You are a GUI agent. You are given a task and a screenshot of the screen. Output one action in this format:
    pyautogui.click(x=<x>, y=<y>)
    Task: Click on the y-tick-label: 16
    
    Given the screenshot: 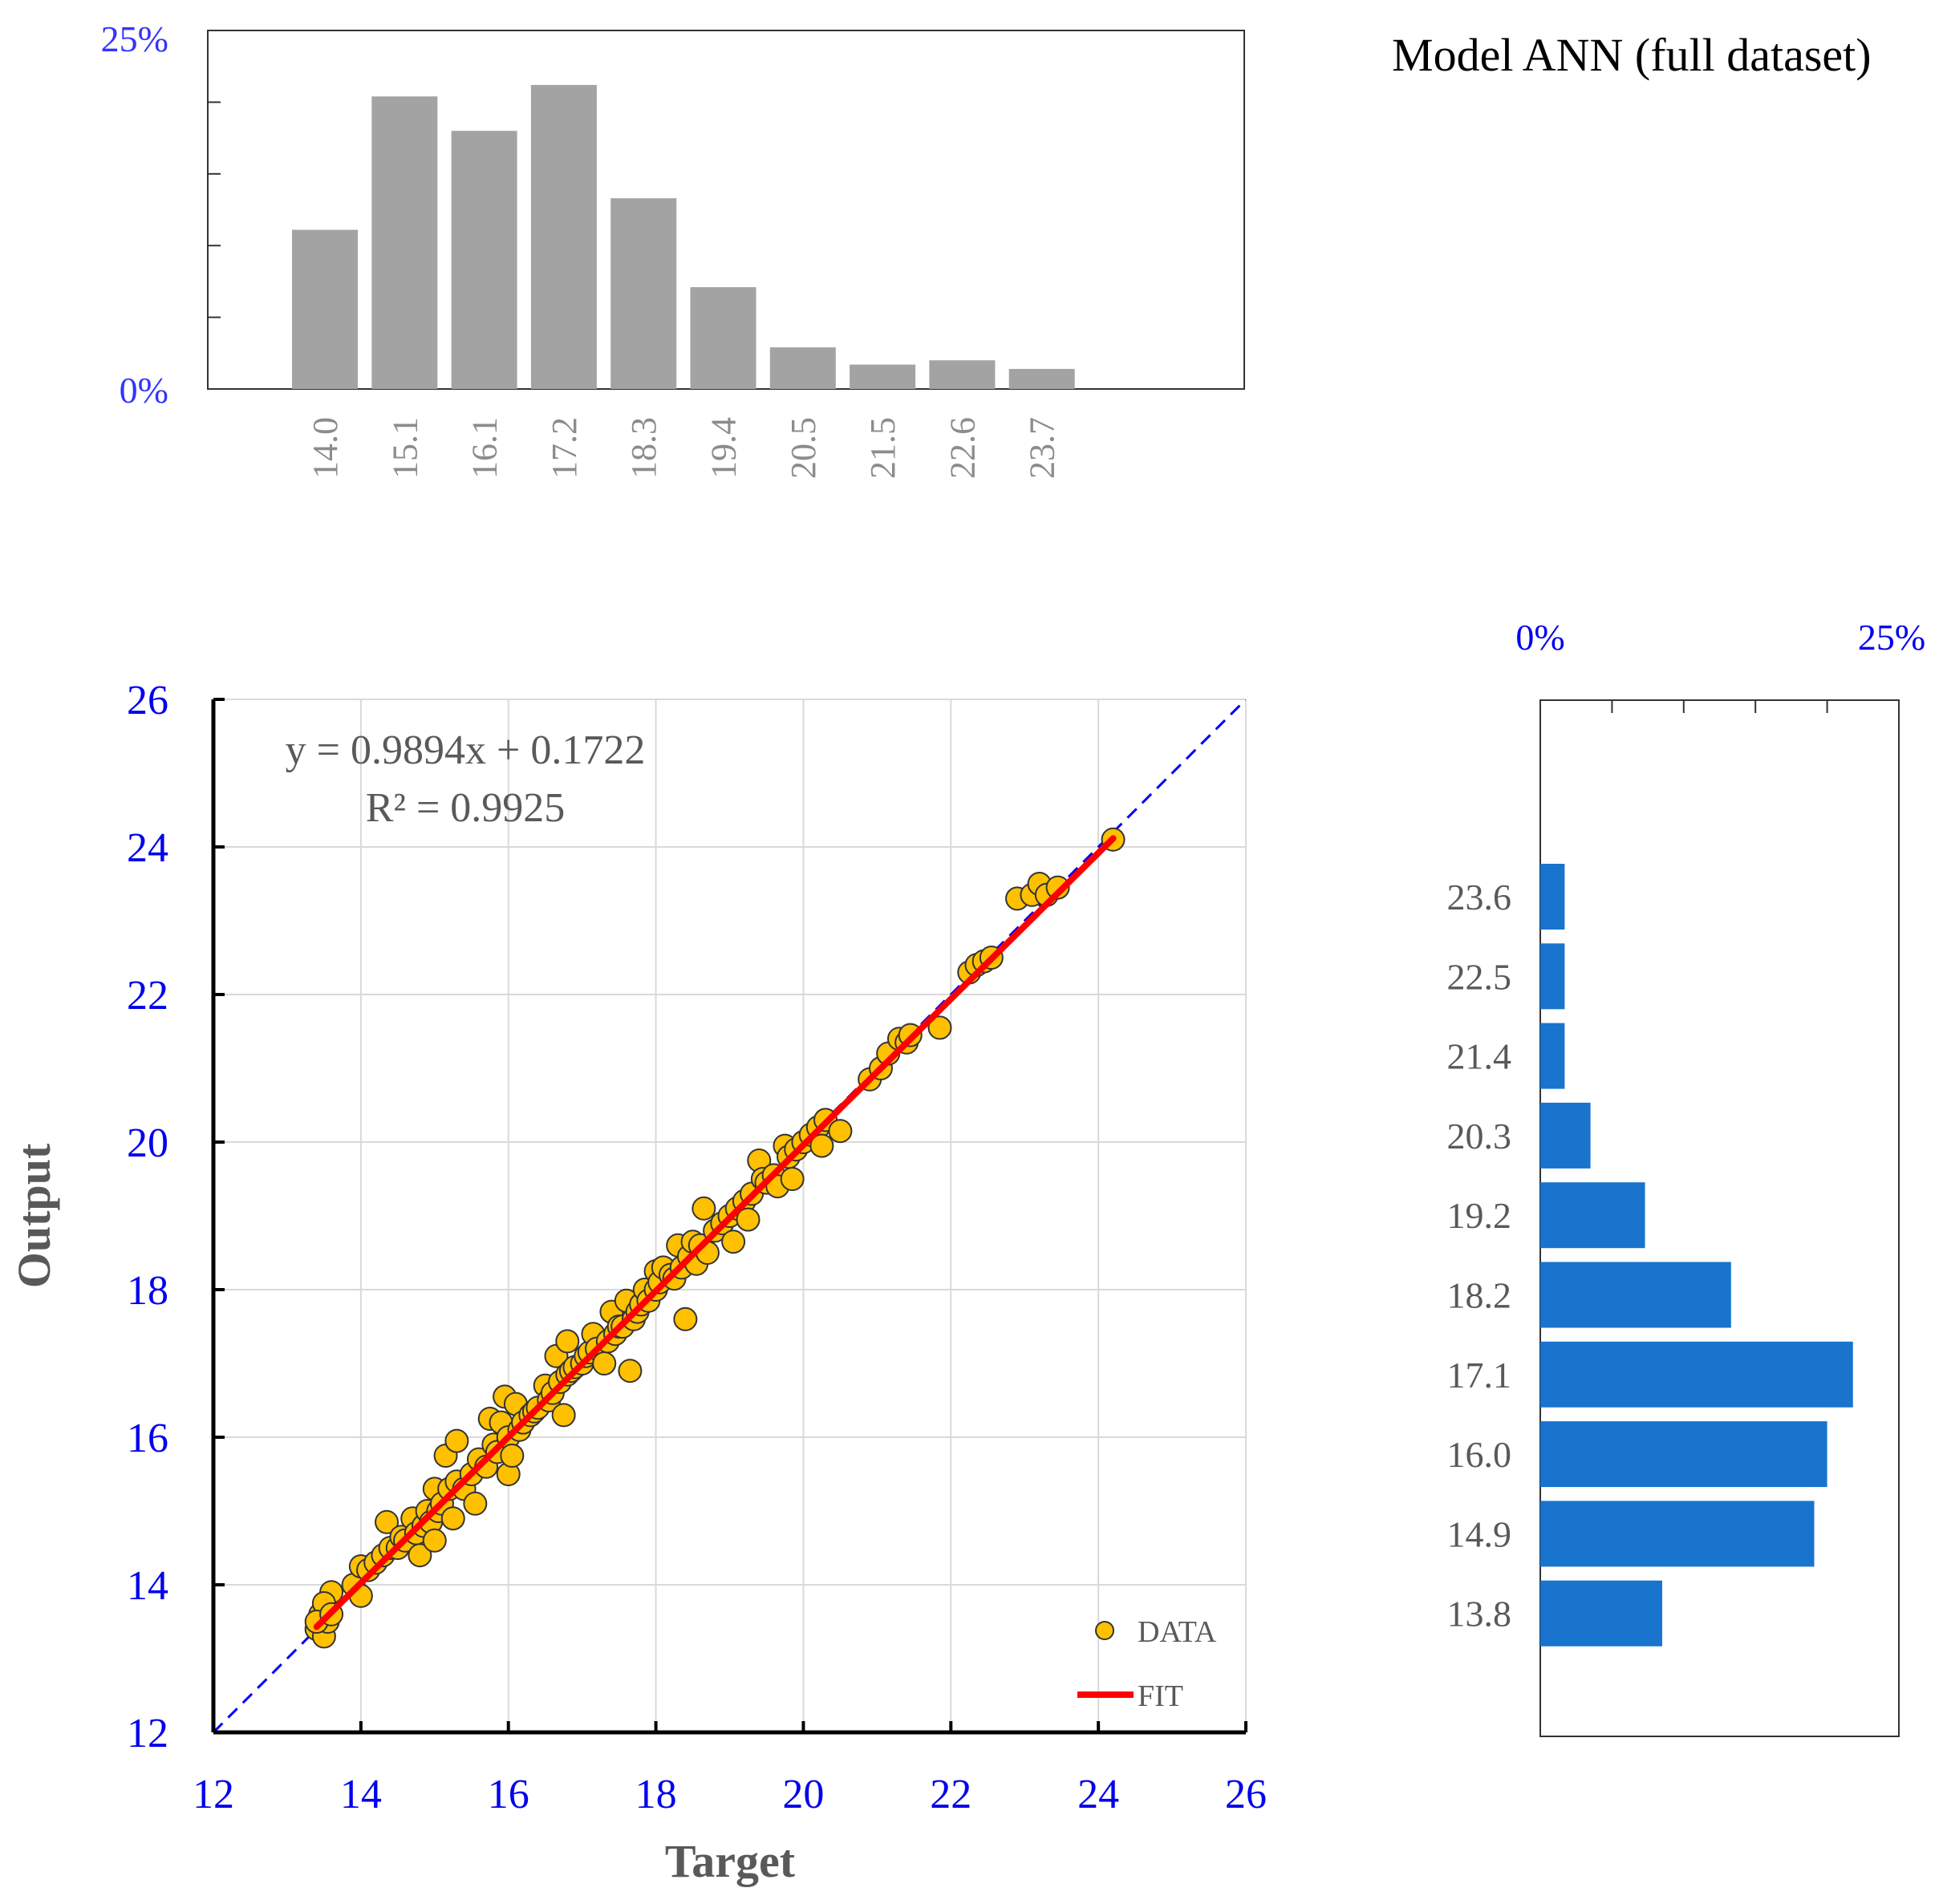 What is the action you would take?
    pyautogui.click(x=147, y=1438)
    